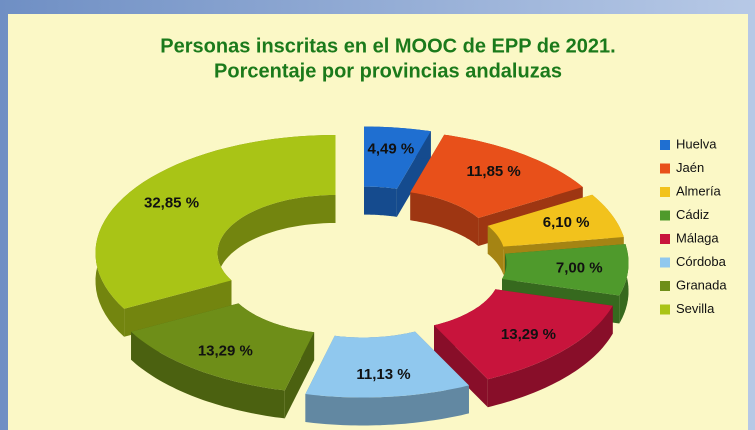 Image resolution: width=755 pixels, height=430 pixels. Describe the element at coordinates (171, 203) in the screenshot. I see `data-label: 32,85 %` at that location.